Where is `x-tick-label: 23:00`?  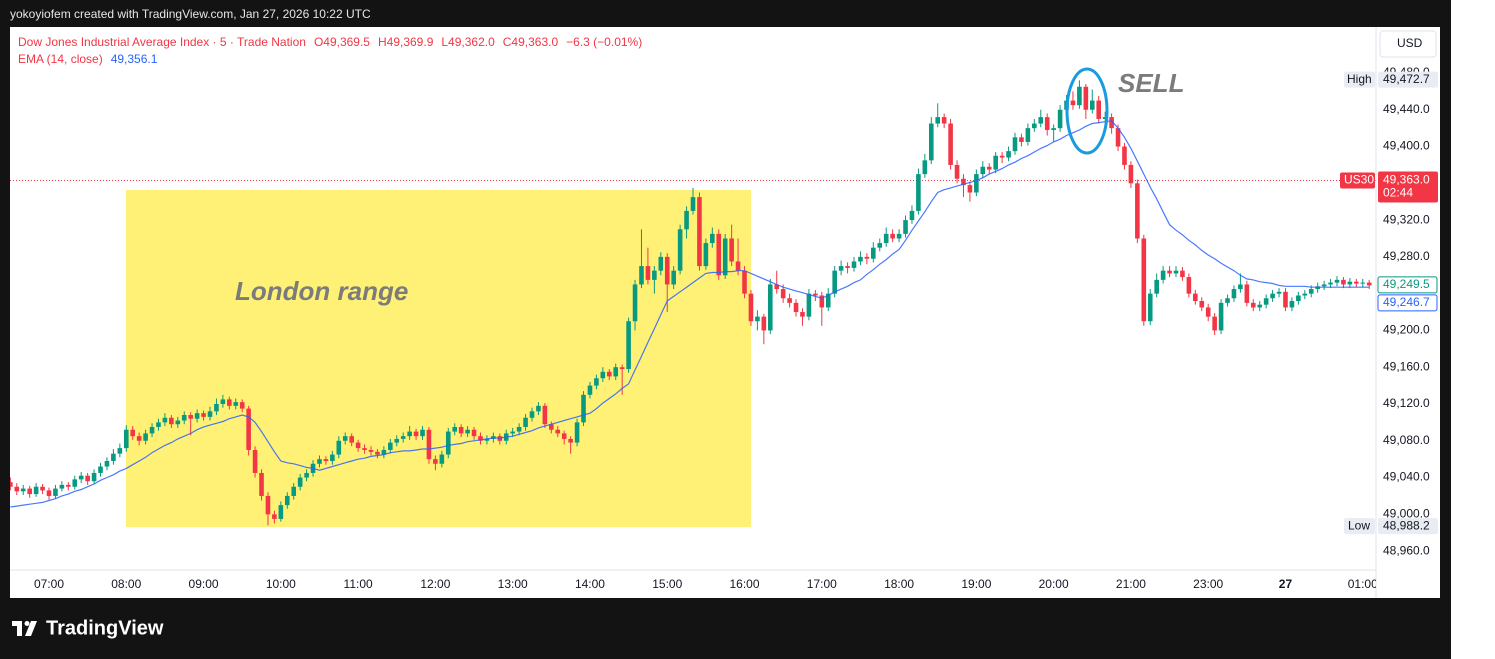
x-tick-label: 23:00 is located at coordinates (1208, 584).